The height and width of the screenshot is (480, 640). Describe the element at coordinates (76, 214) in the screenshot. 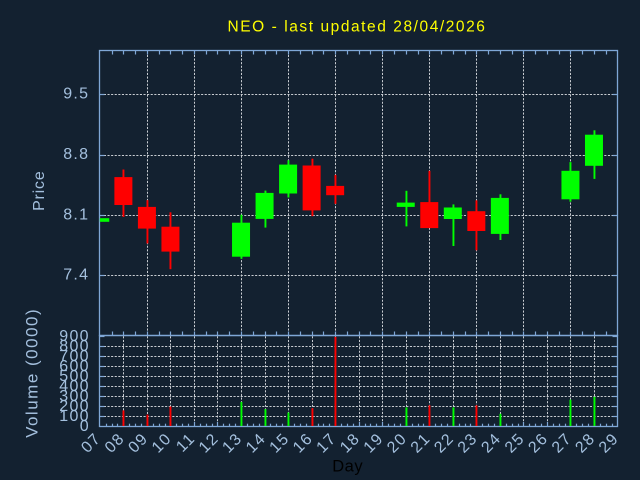

I see `svg-text: 8.1` at that location.